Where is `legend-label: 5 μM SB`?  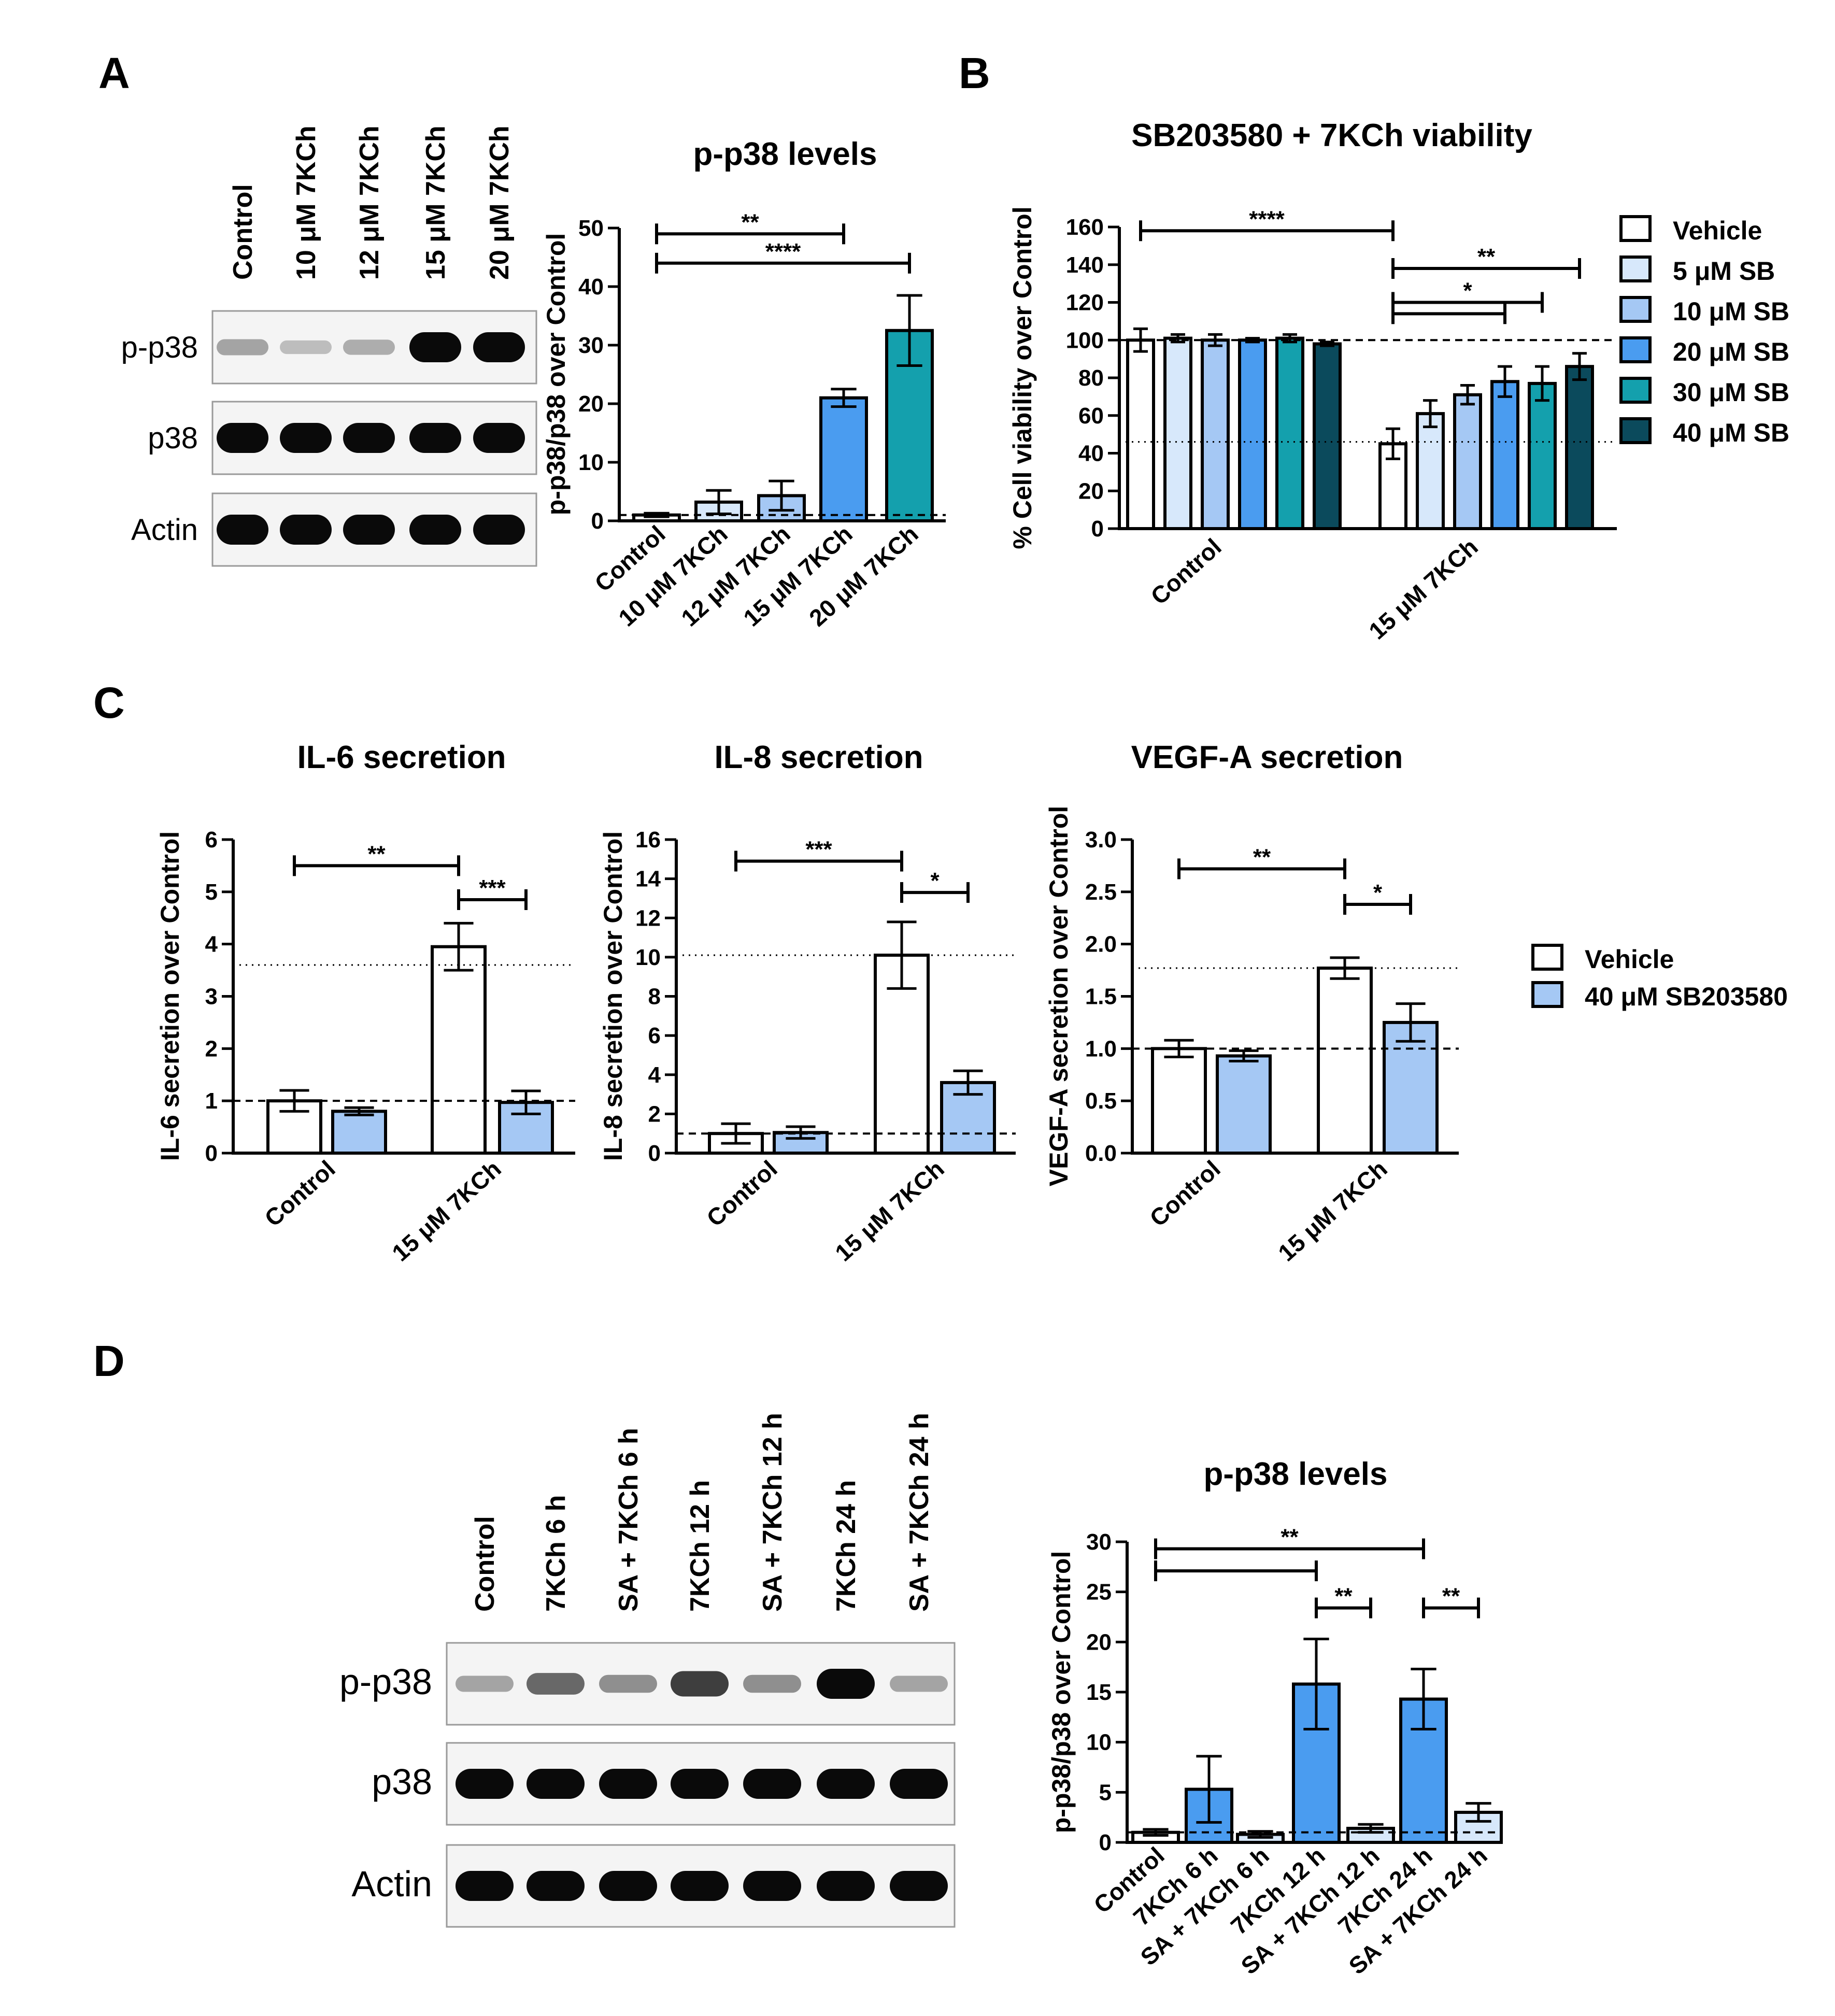 legend-label: 5 μM SB is located at coordinates (1724, 271).